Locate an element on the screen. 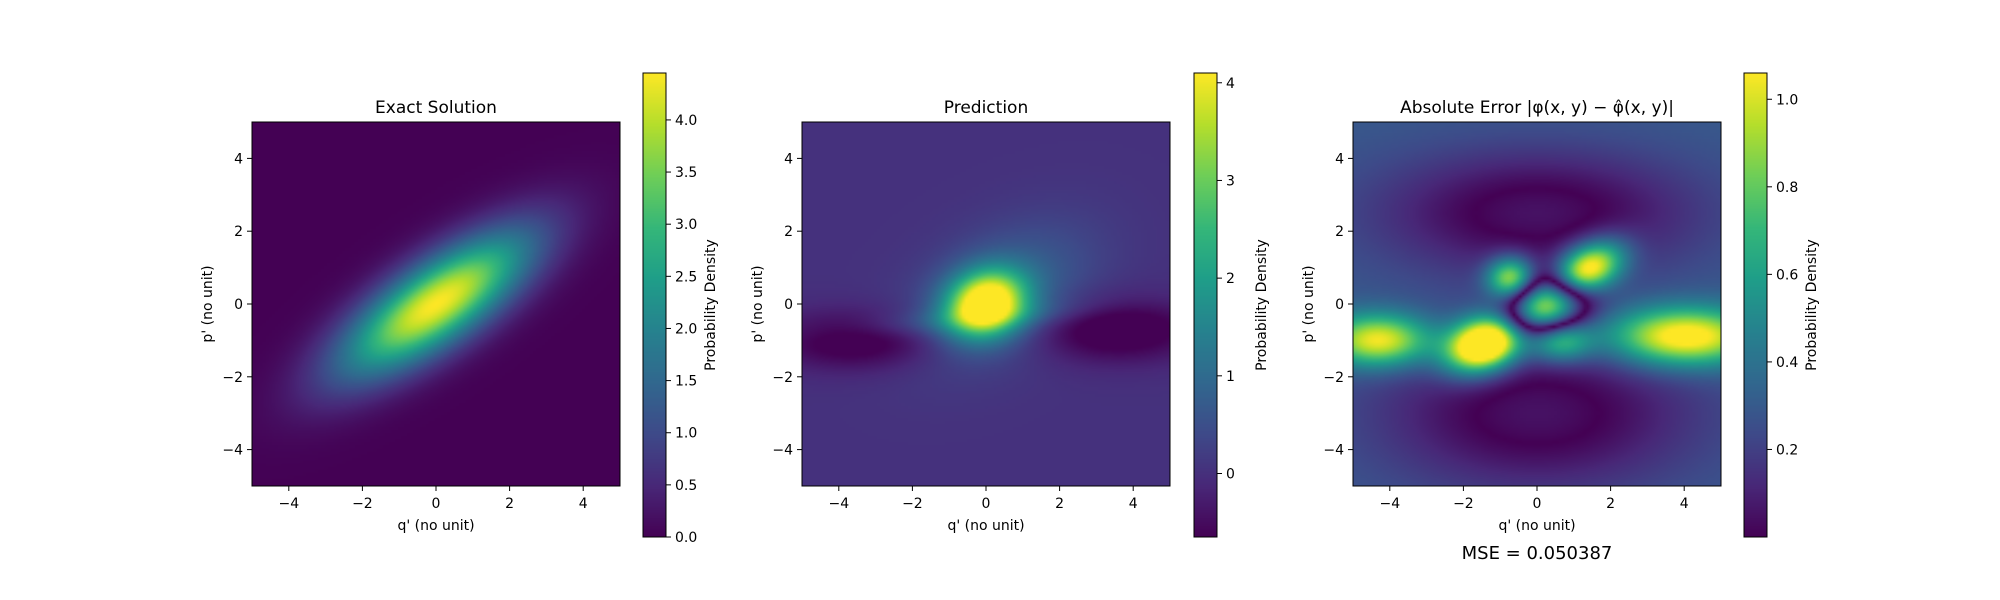 The image size is (2000, 600). colorbar-tick-label: 0.2 is located at coordinates (1787, 450).